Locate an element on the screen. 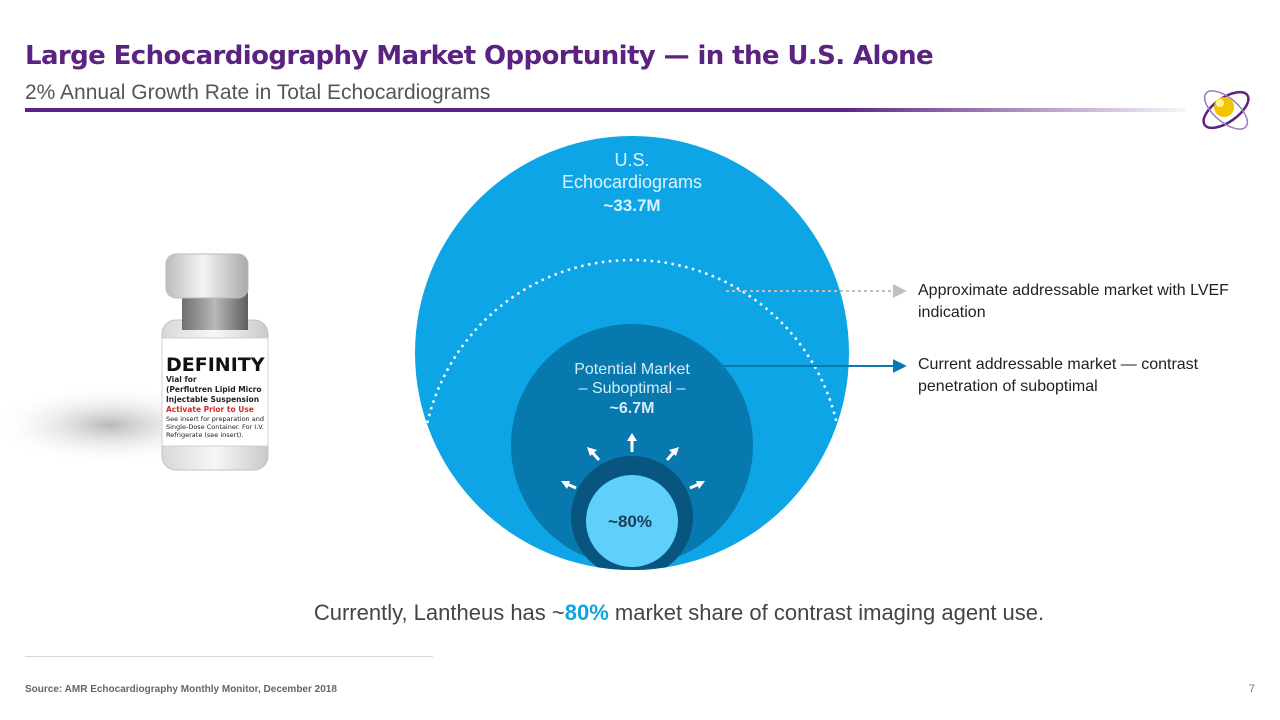  growth-arrows is located at coordinates (633, 461).